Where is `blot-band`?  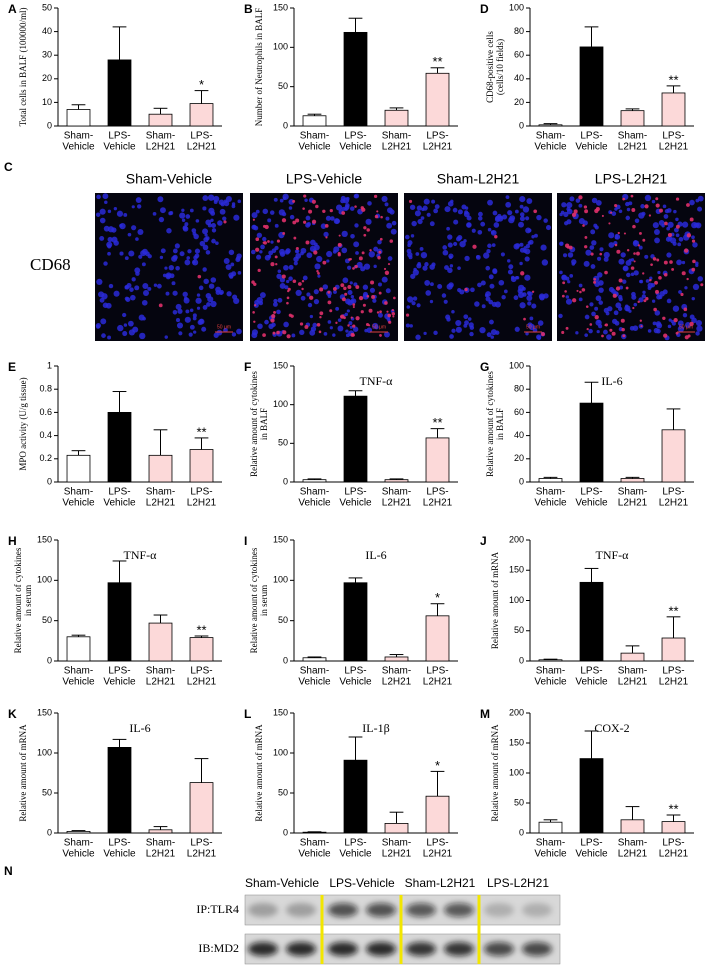 blot-band is located at coordinates (381, 910).